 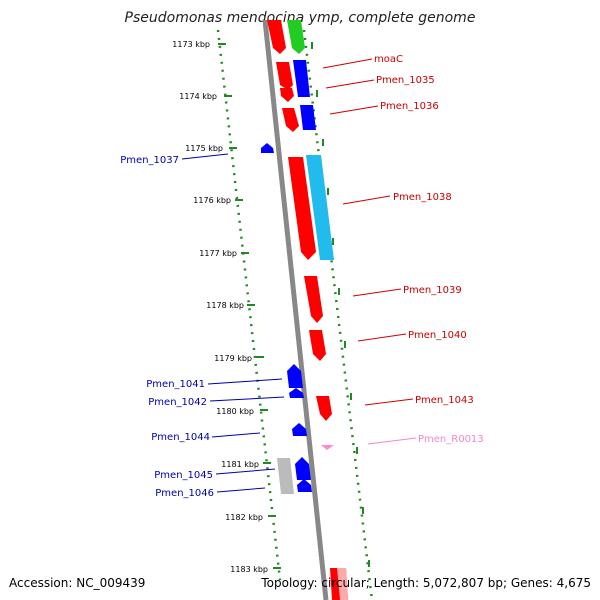 What do you see at coordinates (308, 117) in the screenshot?
I see `gene-arrow-pmen-1036-rev` at bounding box center [308, 117].